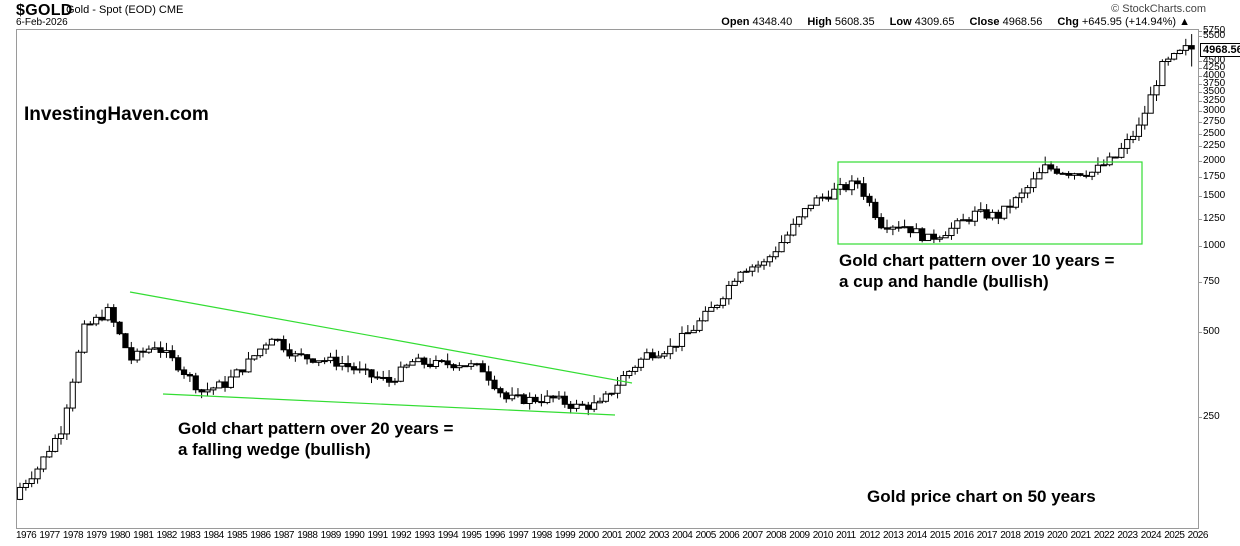 Image resolution: width=1240 pixels, height=546 pixels. Describe the element at coordinates (1214, 83) in the screenshot. I see `price-tick-label: 3750` at that location.